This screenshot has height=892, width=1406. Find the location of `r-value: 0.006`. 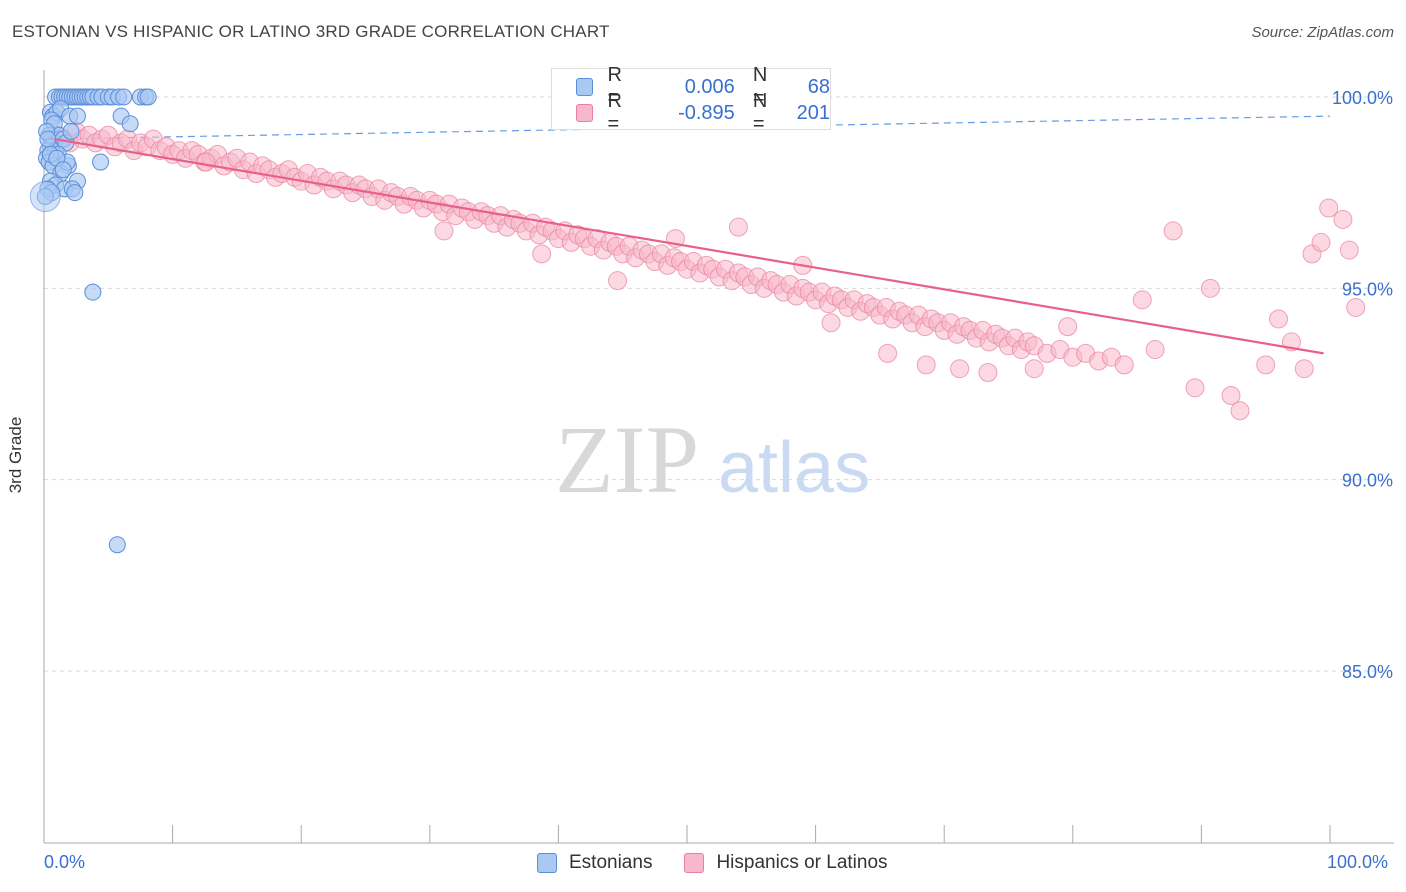

r-value: 0.006 is located at coordinates (709, 86).